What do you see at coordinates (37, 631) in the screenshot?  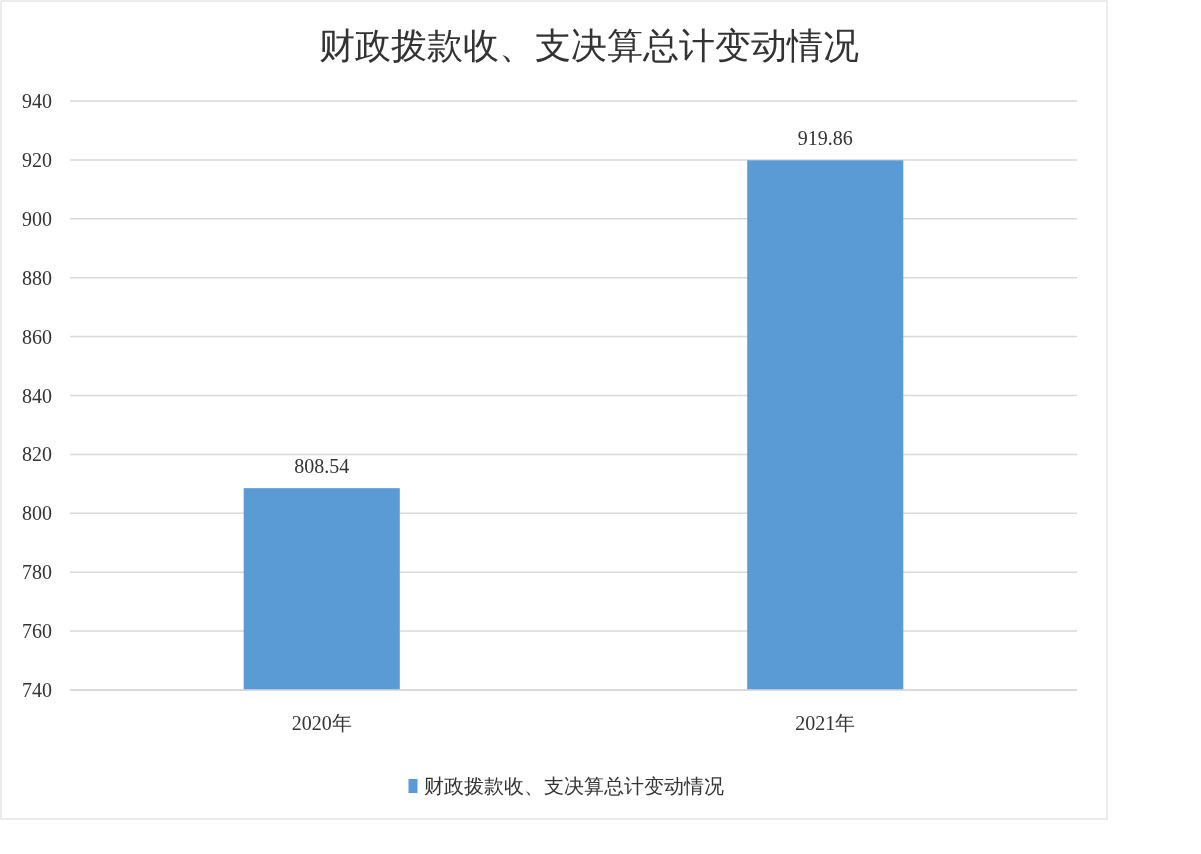 I see `y-tick-label: 760` at bounding box center [37, 631].